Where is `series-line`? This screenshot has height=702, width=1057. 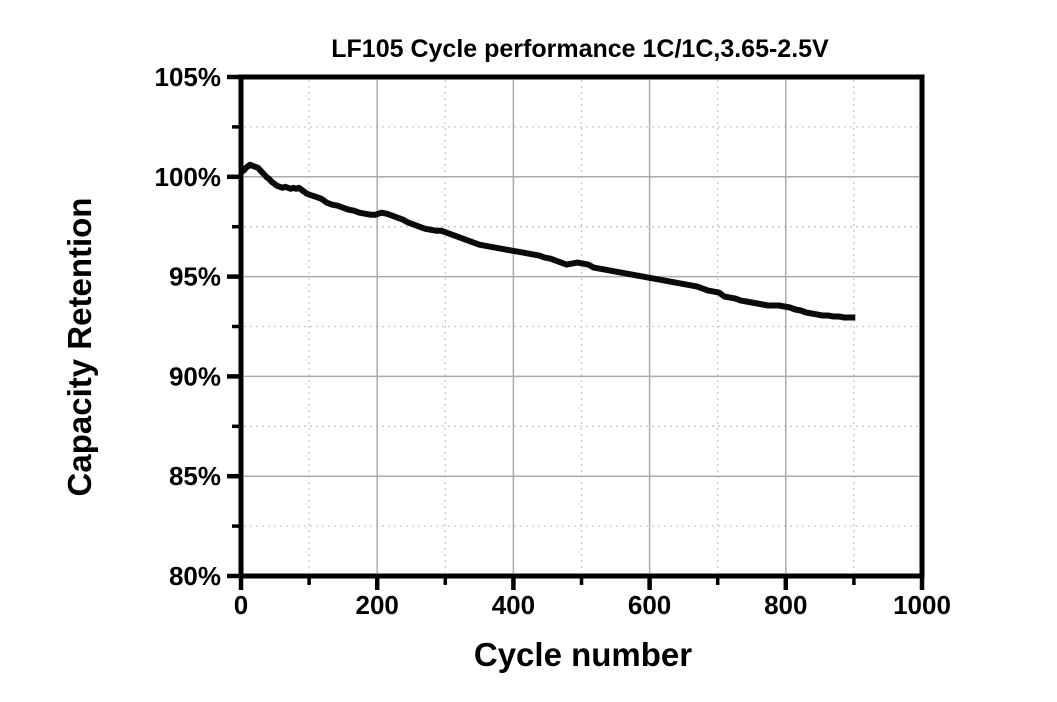 series-line is located at coordinates (547, 241).